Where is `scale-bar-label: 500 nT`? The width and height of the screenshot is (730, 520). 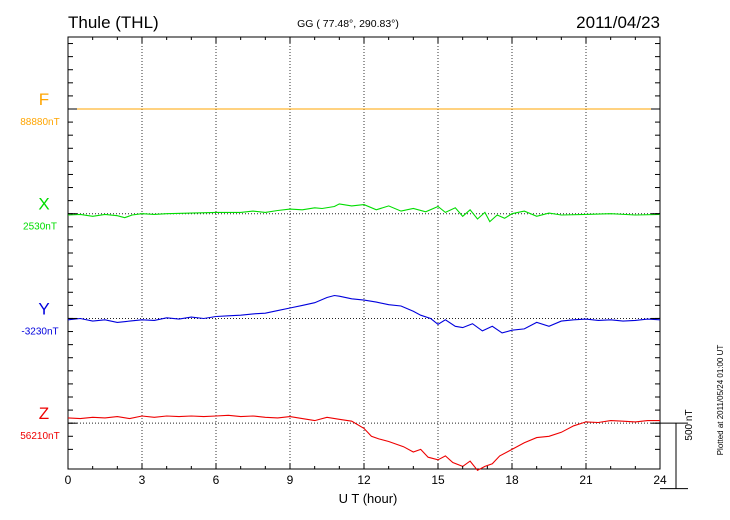
scale-bar-label: 500 nT is located at coordinates (689, 424).